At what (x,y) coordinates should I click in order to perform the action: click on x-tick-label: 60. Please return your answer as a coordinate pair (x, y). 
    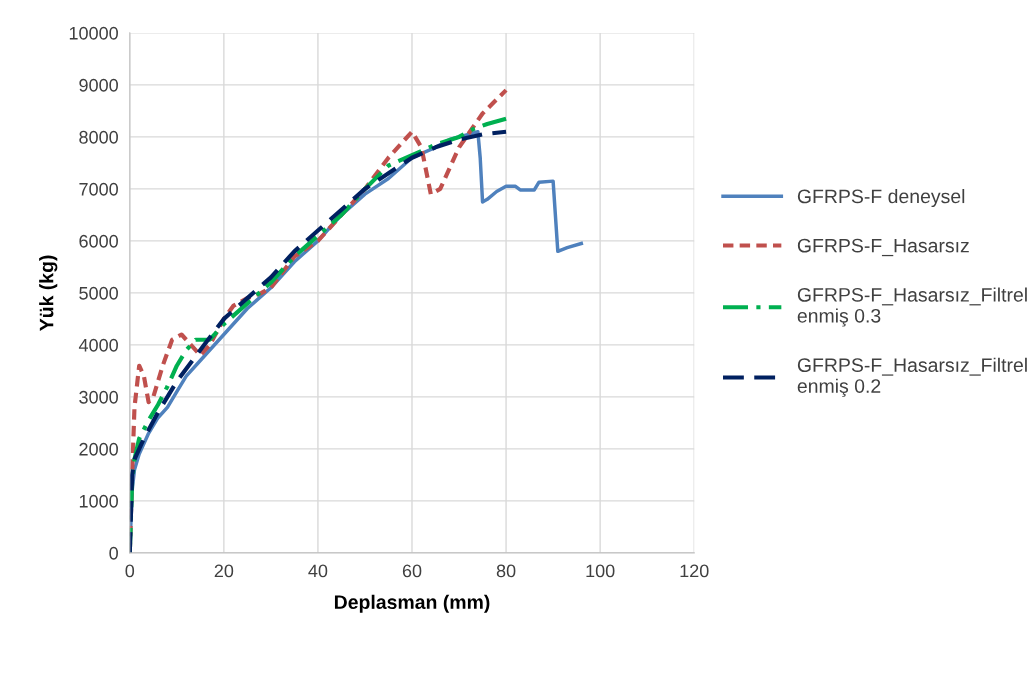
    Looking at the image, I should click on (412, 571).